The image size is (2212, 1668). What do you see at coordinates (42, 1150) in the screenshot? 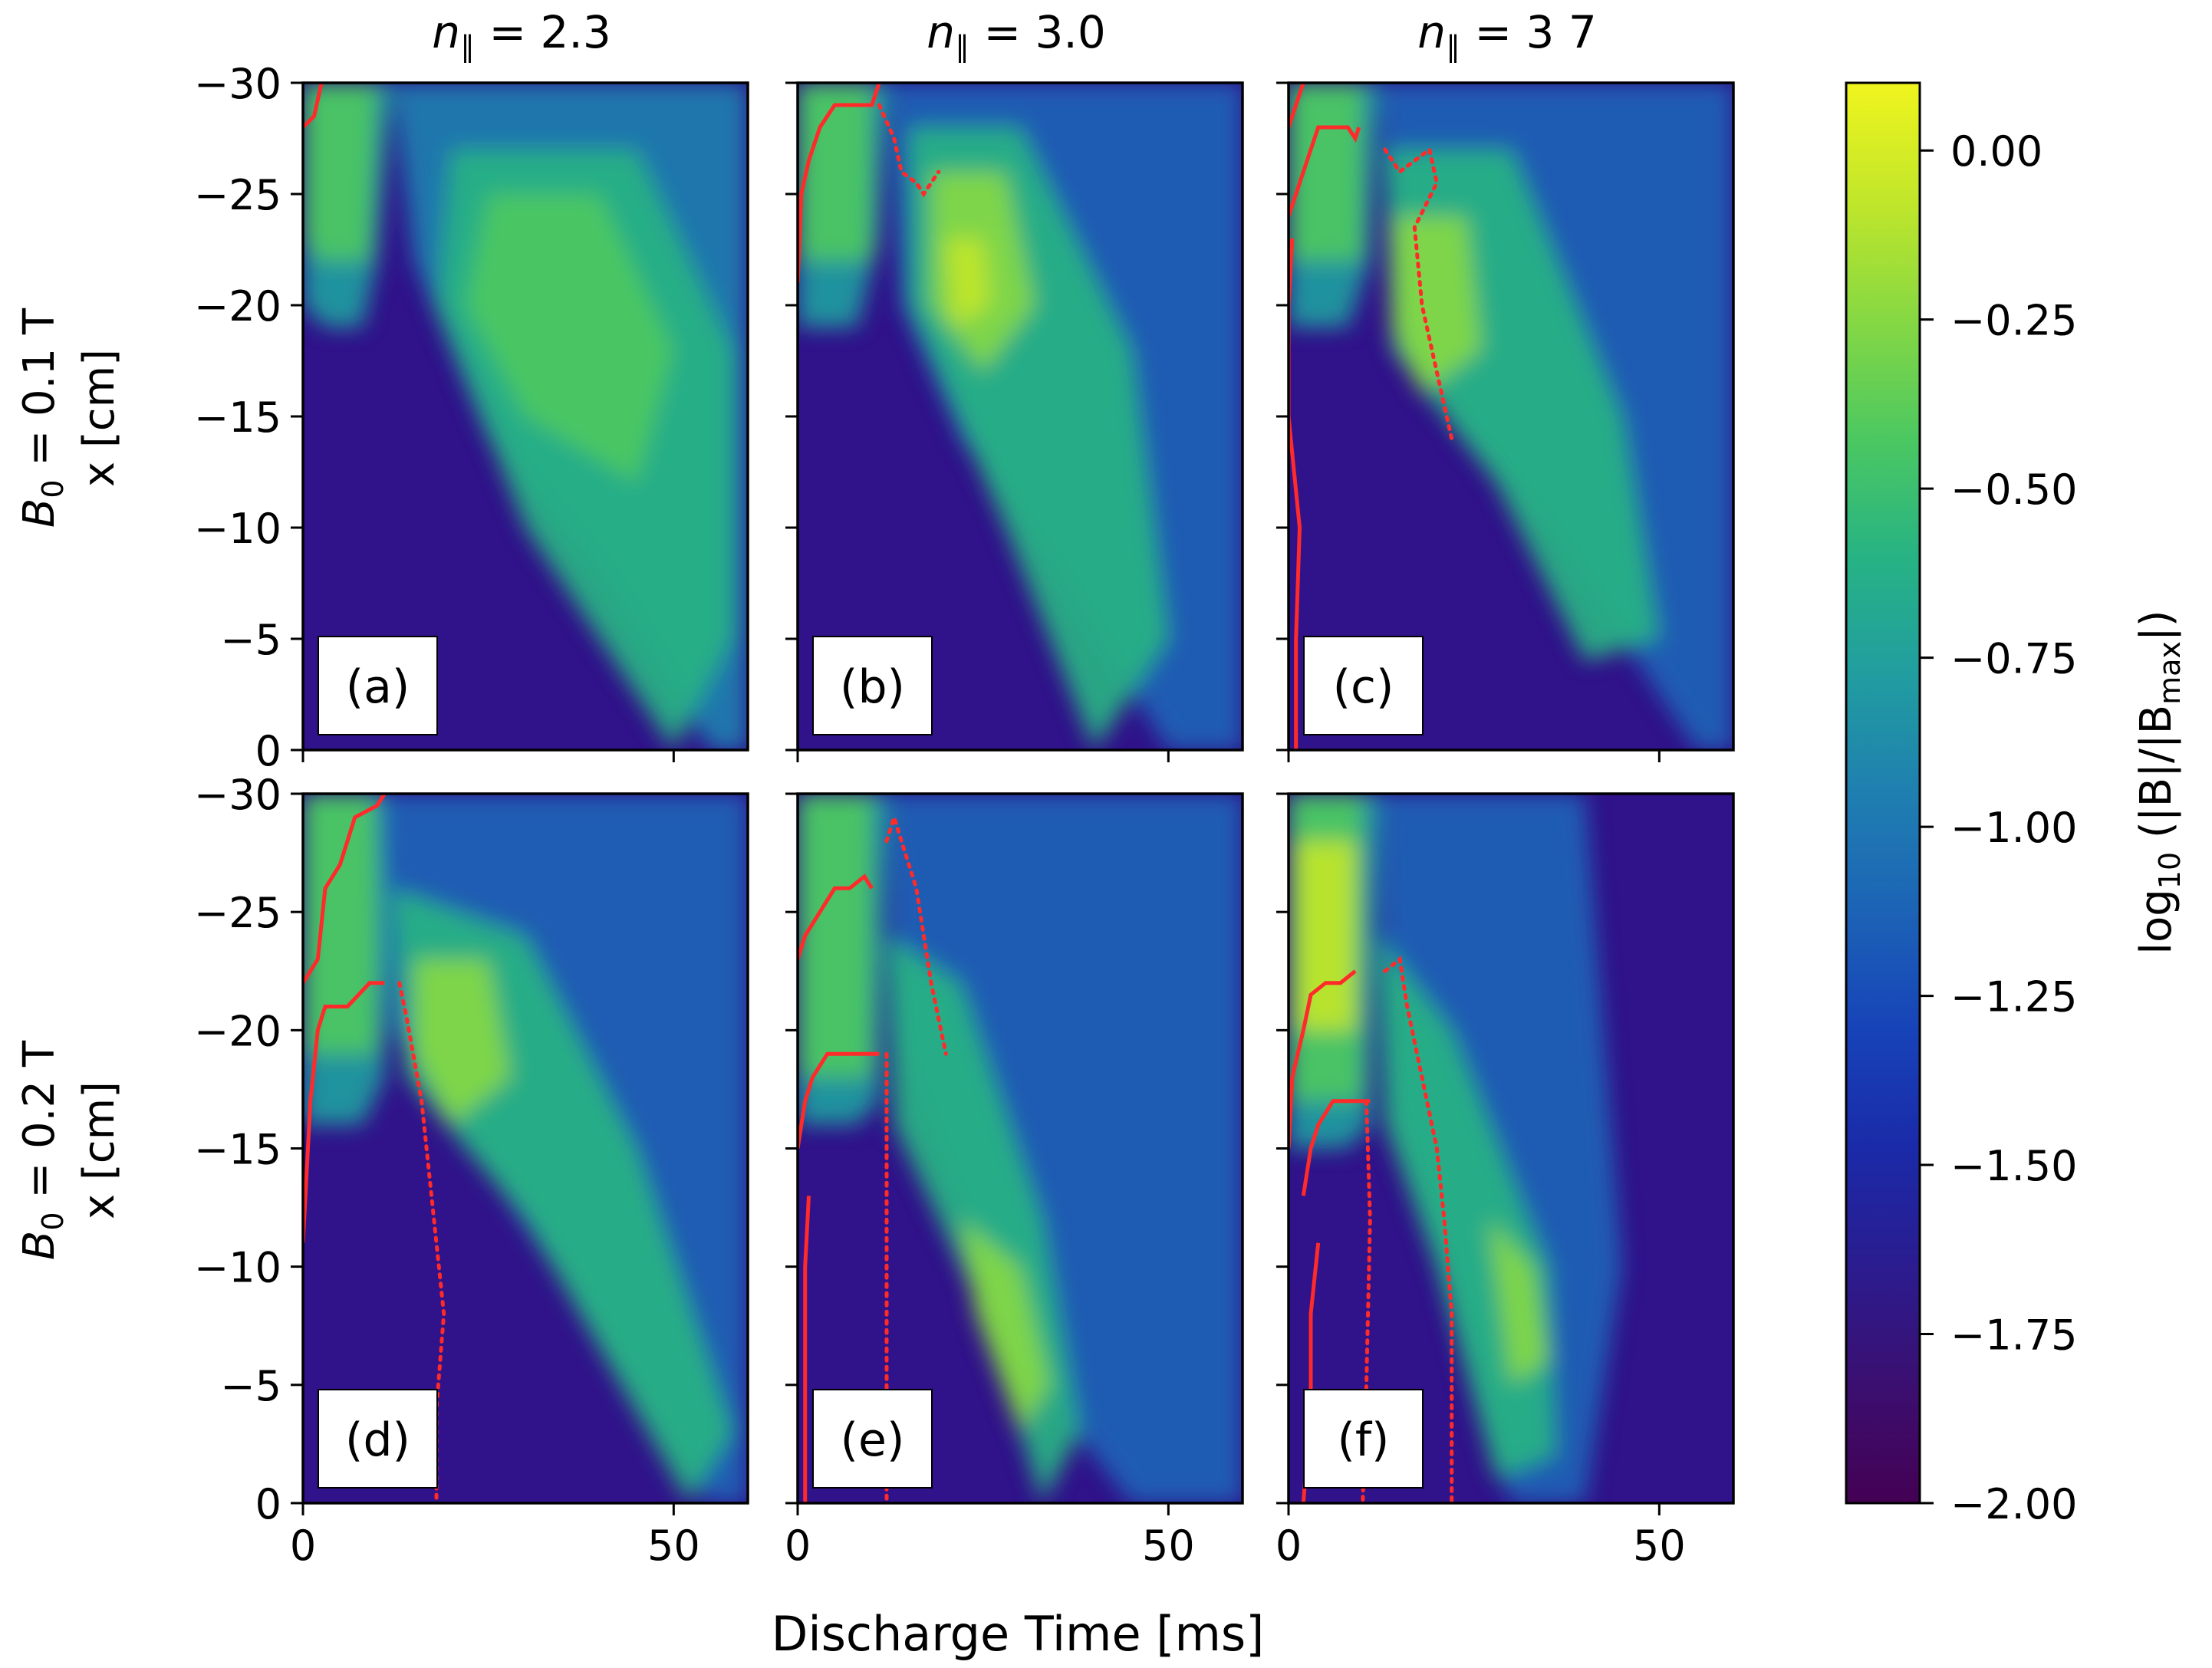
I see `svg-text: B0 = 0.2 T` at bounding box center [42, 1150].